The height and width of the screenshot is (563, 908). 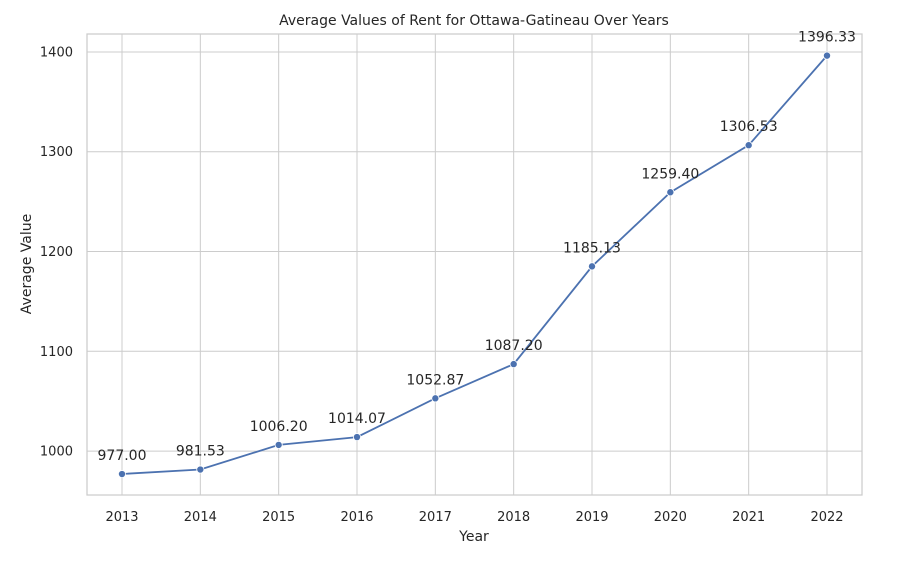 I want to click on x-tick-label: 2021, so click(x=748, y=517).